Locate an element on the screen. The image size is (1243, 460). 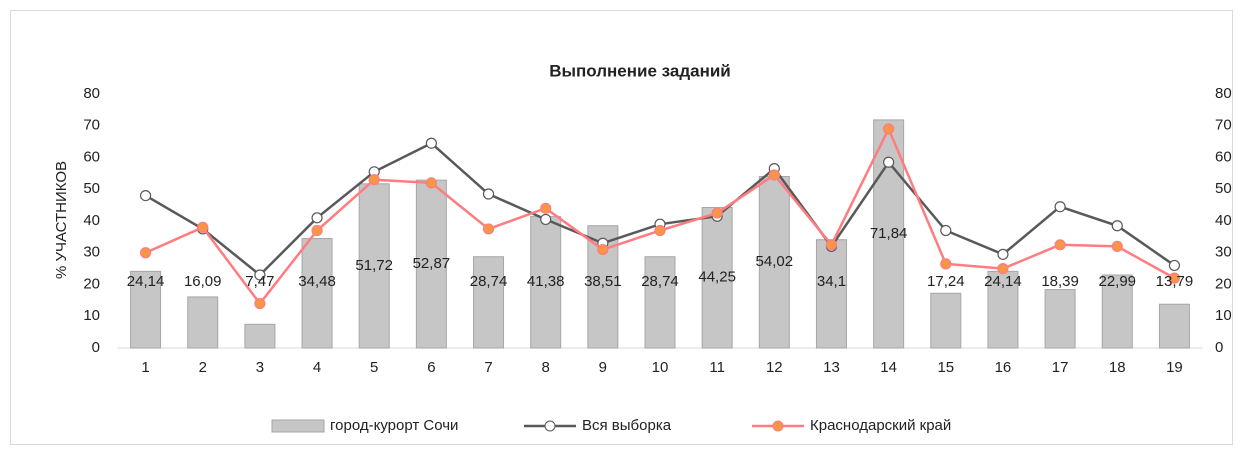
x-tick-label: 15 is located at coordinates (945, 367).